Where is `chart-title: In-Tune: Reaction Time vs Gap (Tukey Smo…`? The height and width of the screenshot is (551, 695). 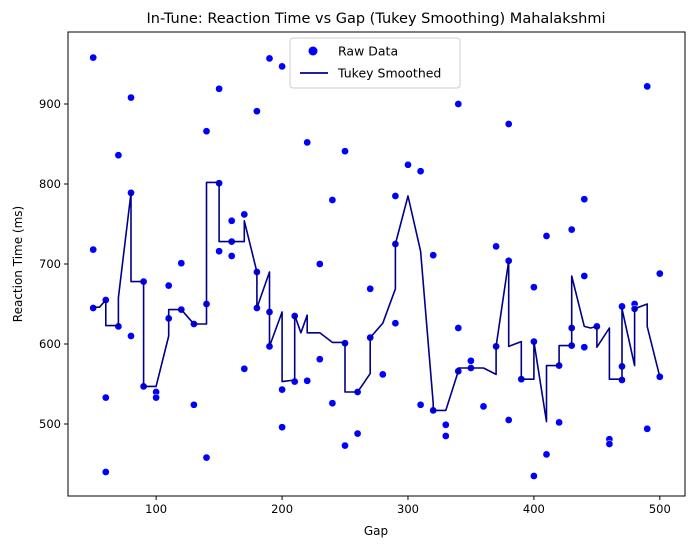 chart-title: In-Tune: Reaction Time vs Gap (Tukey Smo… is located at coordinates (376, 19).